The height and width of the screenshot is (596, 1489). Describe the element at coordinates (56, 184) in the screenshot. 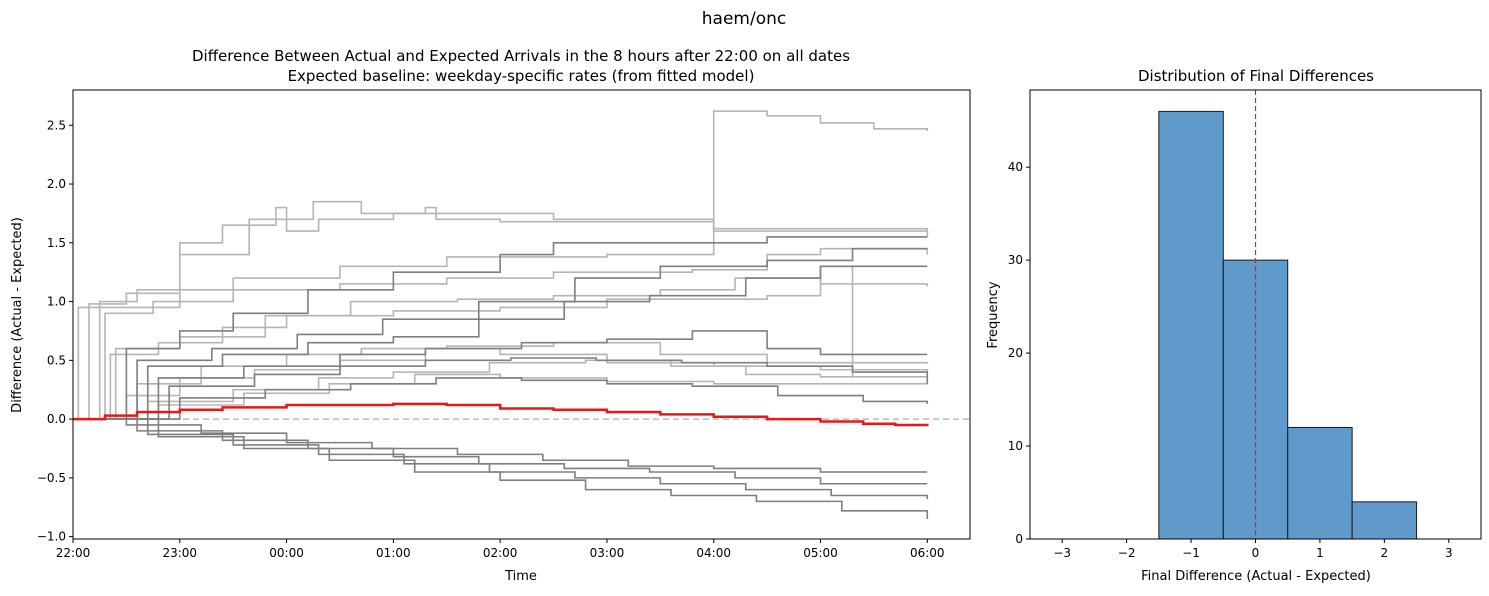

I see `left-y-tick-label-6: 2.0` at that location.